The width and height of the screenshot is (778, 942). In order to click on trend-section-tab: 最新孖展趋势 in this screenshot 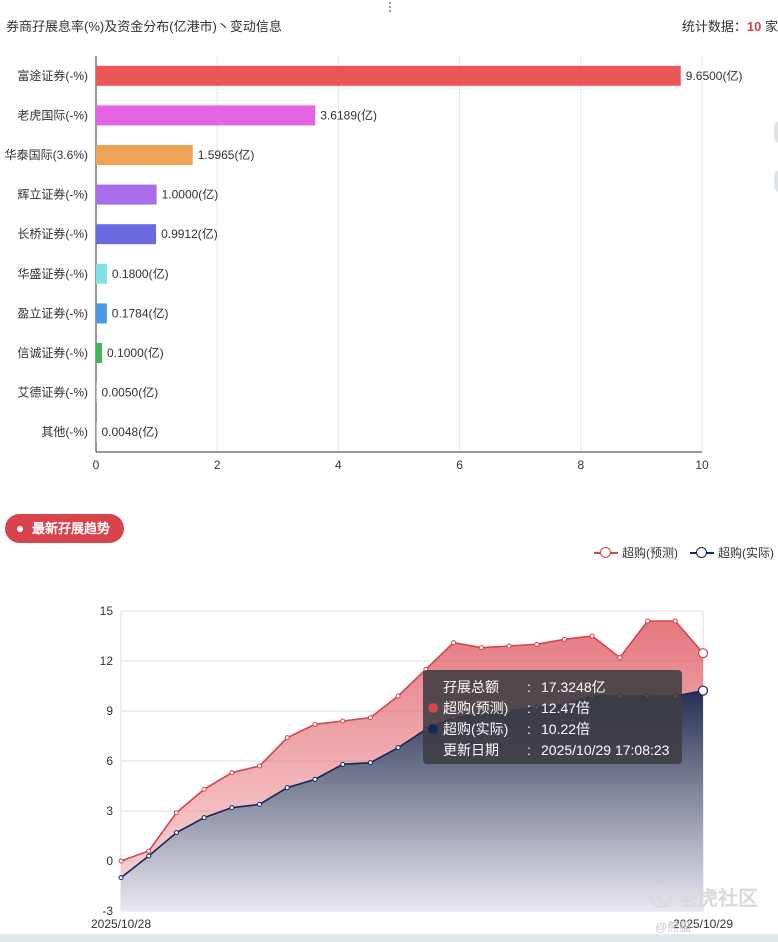, I will do `click(65, 528)`.